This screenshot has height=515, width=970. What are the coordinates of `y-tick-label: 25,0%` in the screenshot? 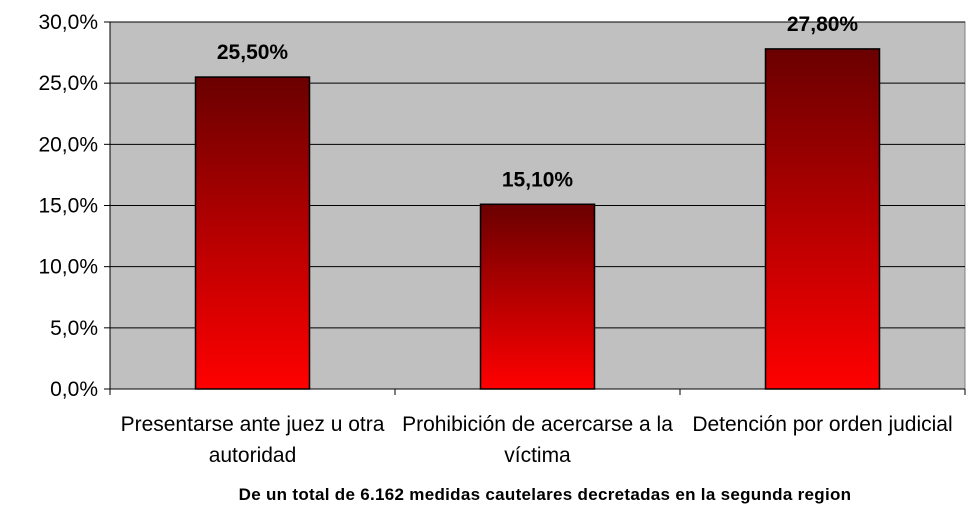 It's located at (68, 83).